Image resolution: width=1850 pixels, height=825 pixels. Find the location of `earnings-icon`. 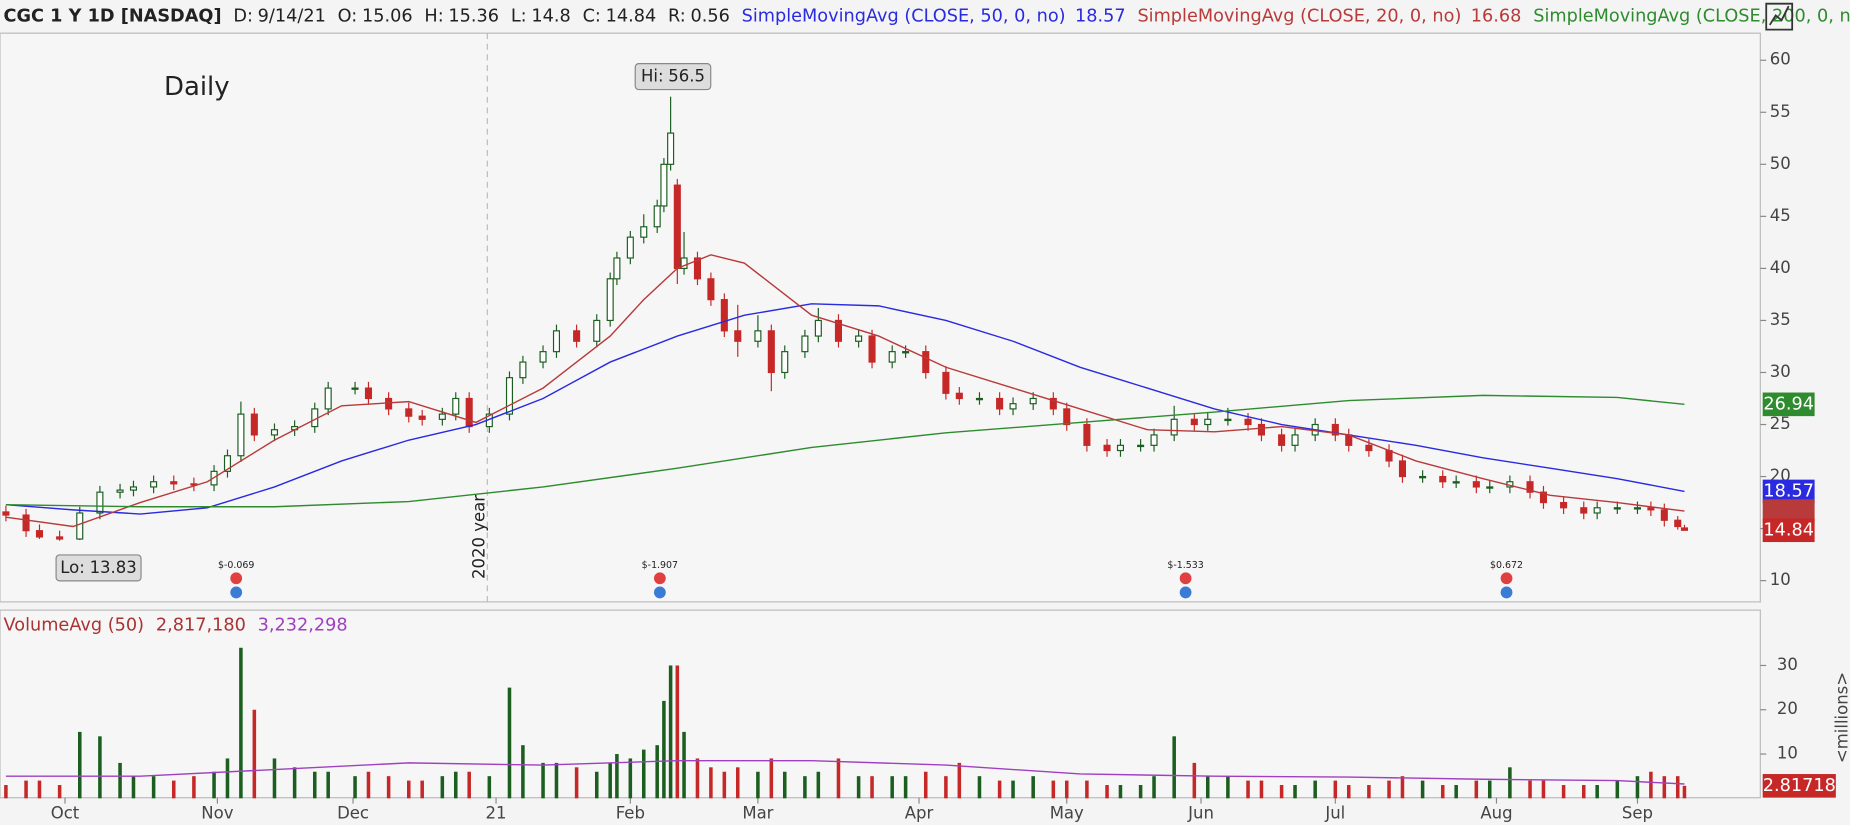

earnings-icon is located at coordinates (236, 578).